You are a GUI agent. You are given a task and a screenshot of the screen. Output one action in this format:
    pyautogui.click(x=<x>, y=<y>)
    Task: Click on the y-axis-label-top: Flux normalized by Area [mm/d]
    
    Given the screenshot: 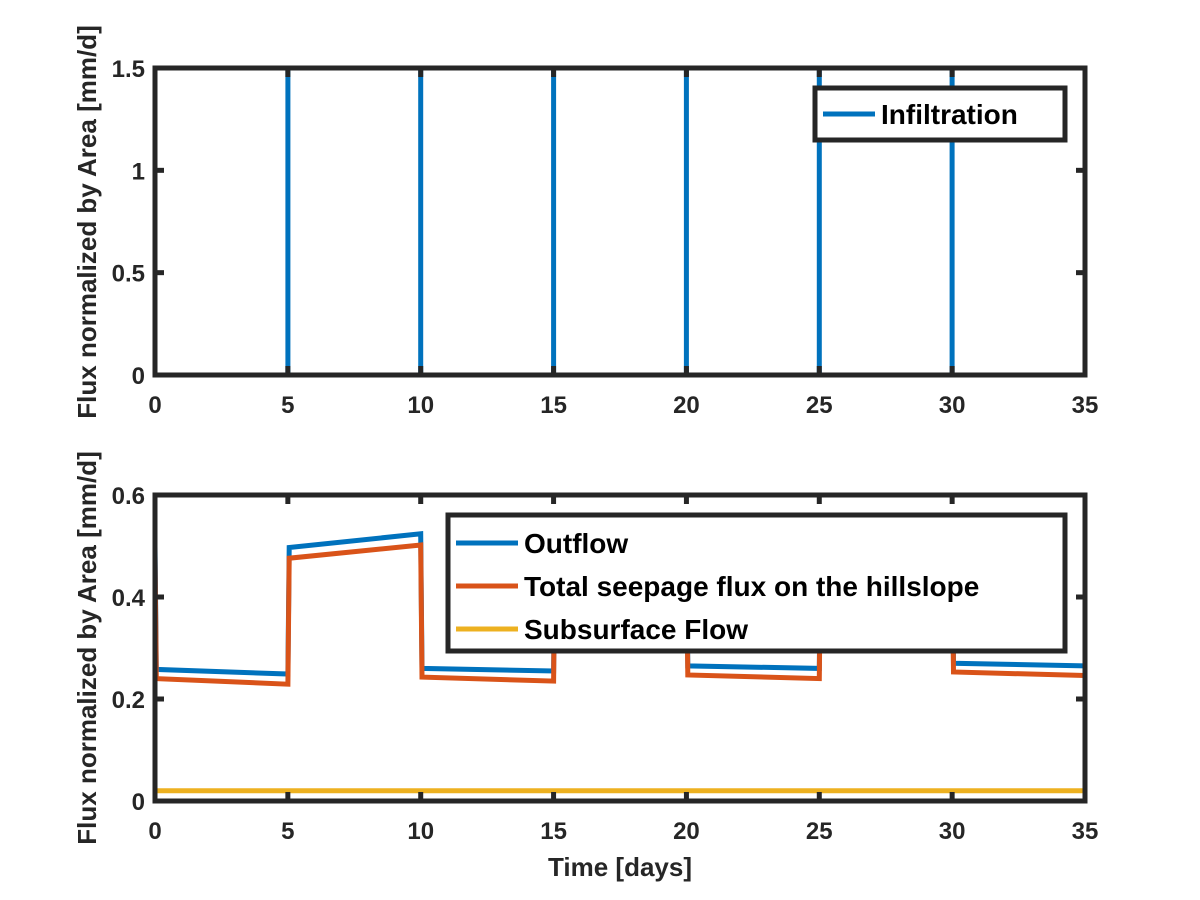 What is the action you would take?
    pyautogui.click(x=87, y=221)
    